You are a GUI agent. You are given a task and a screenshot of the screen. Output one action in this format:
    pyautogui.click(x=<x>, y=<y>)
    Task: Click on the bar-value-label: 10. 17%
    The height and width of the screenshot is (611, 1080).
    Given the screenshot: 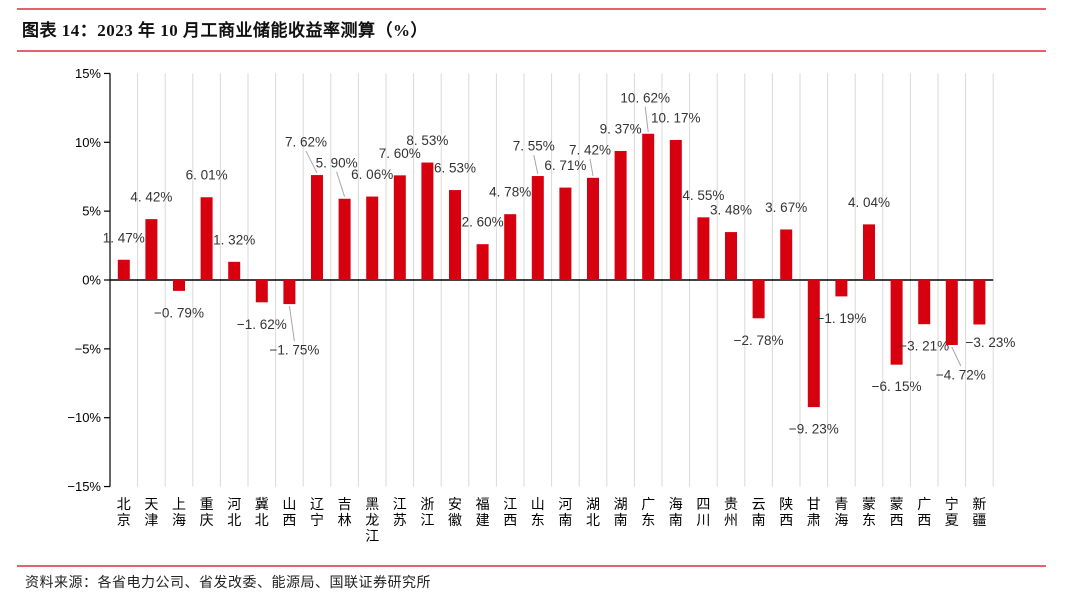 What is the action you would take?
    pyautogui.click(x=676, y=117)
    